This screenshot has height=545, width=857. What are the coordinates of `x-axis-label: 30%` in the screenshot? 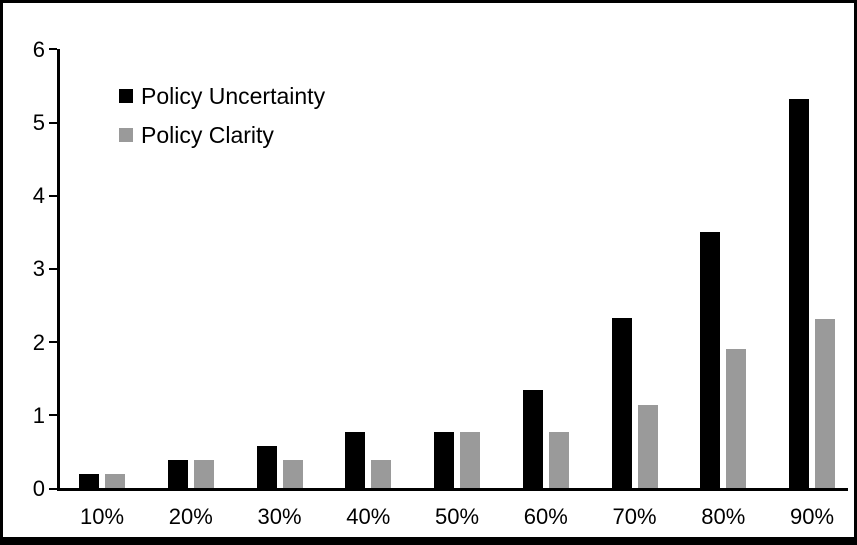 It's located at (279, 516).